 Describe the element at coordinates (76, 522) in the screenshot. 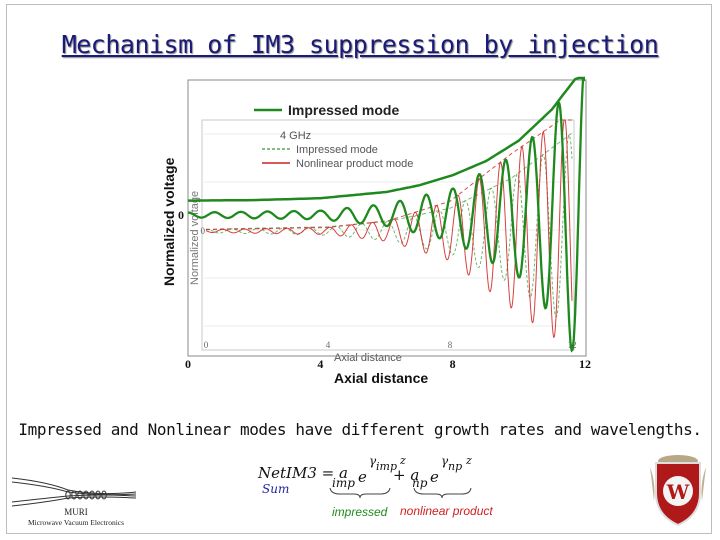

I see `logo-subtitle: Microwave Vacuum Electronics` at that location.